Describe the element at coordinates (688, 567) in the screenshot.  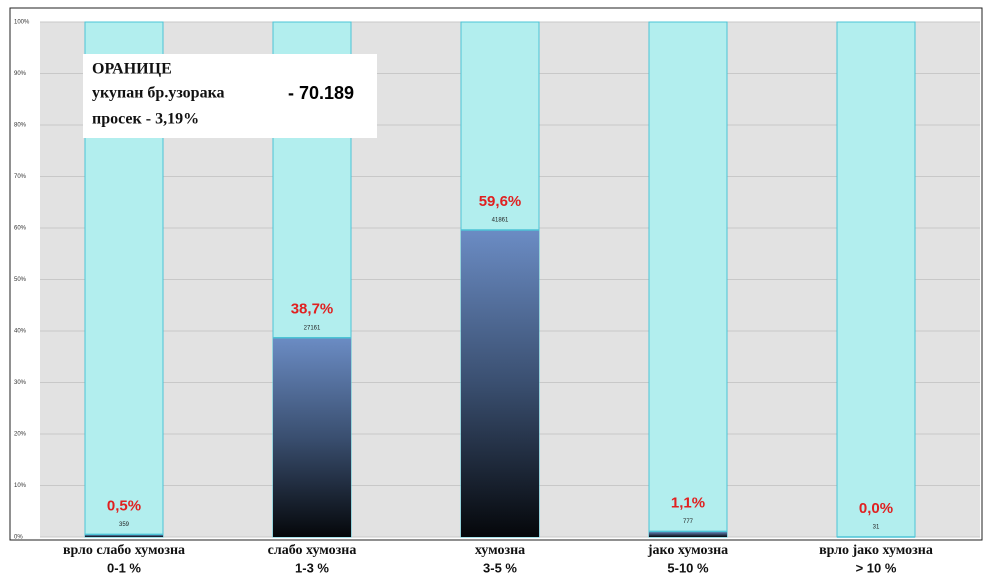
I see `x-tick-range: 5-10 %` at that location.